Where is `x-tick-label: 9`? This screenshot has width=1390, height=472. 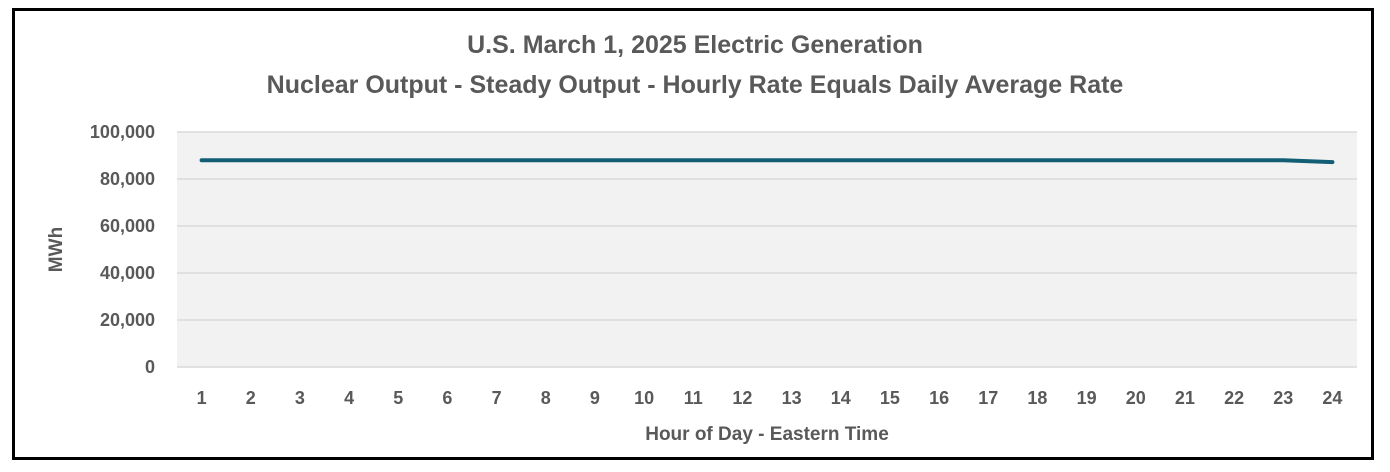
x-tick-label: 9 is located at coordinates (595, 398).